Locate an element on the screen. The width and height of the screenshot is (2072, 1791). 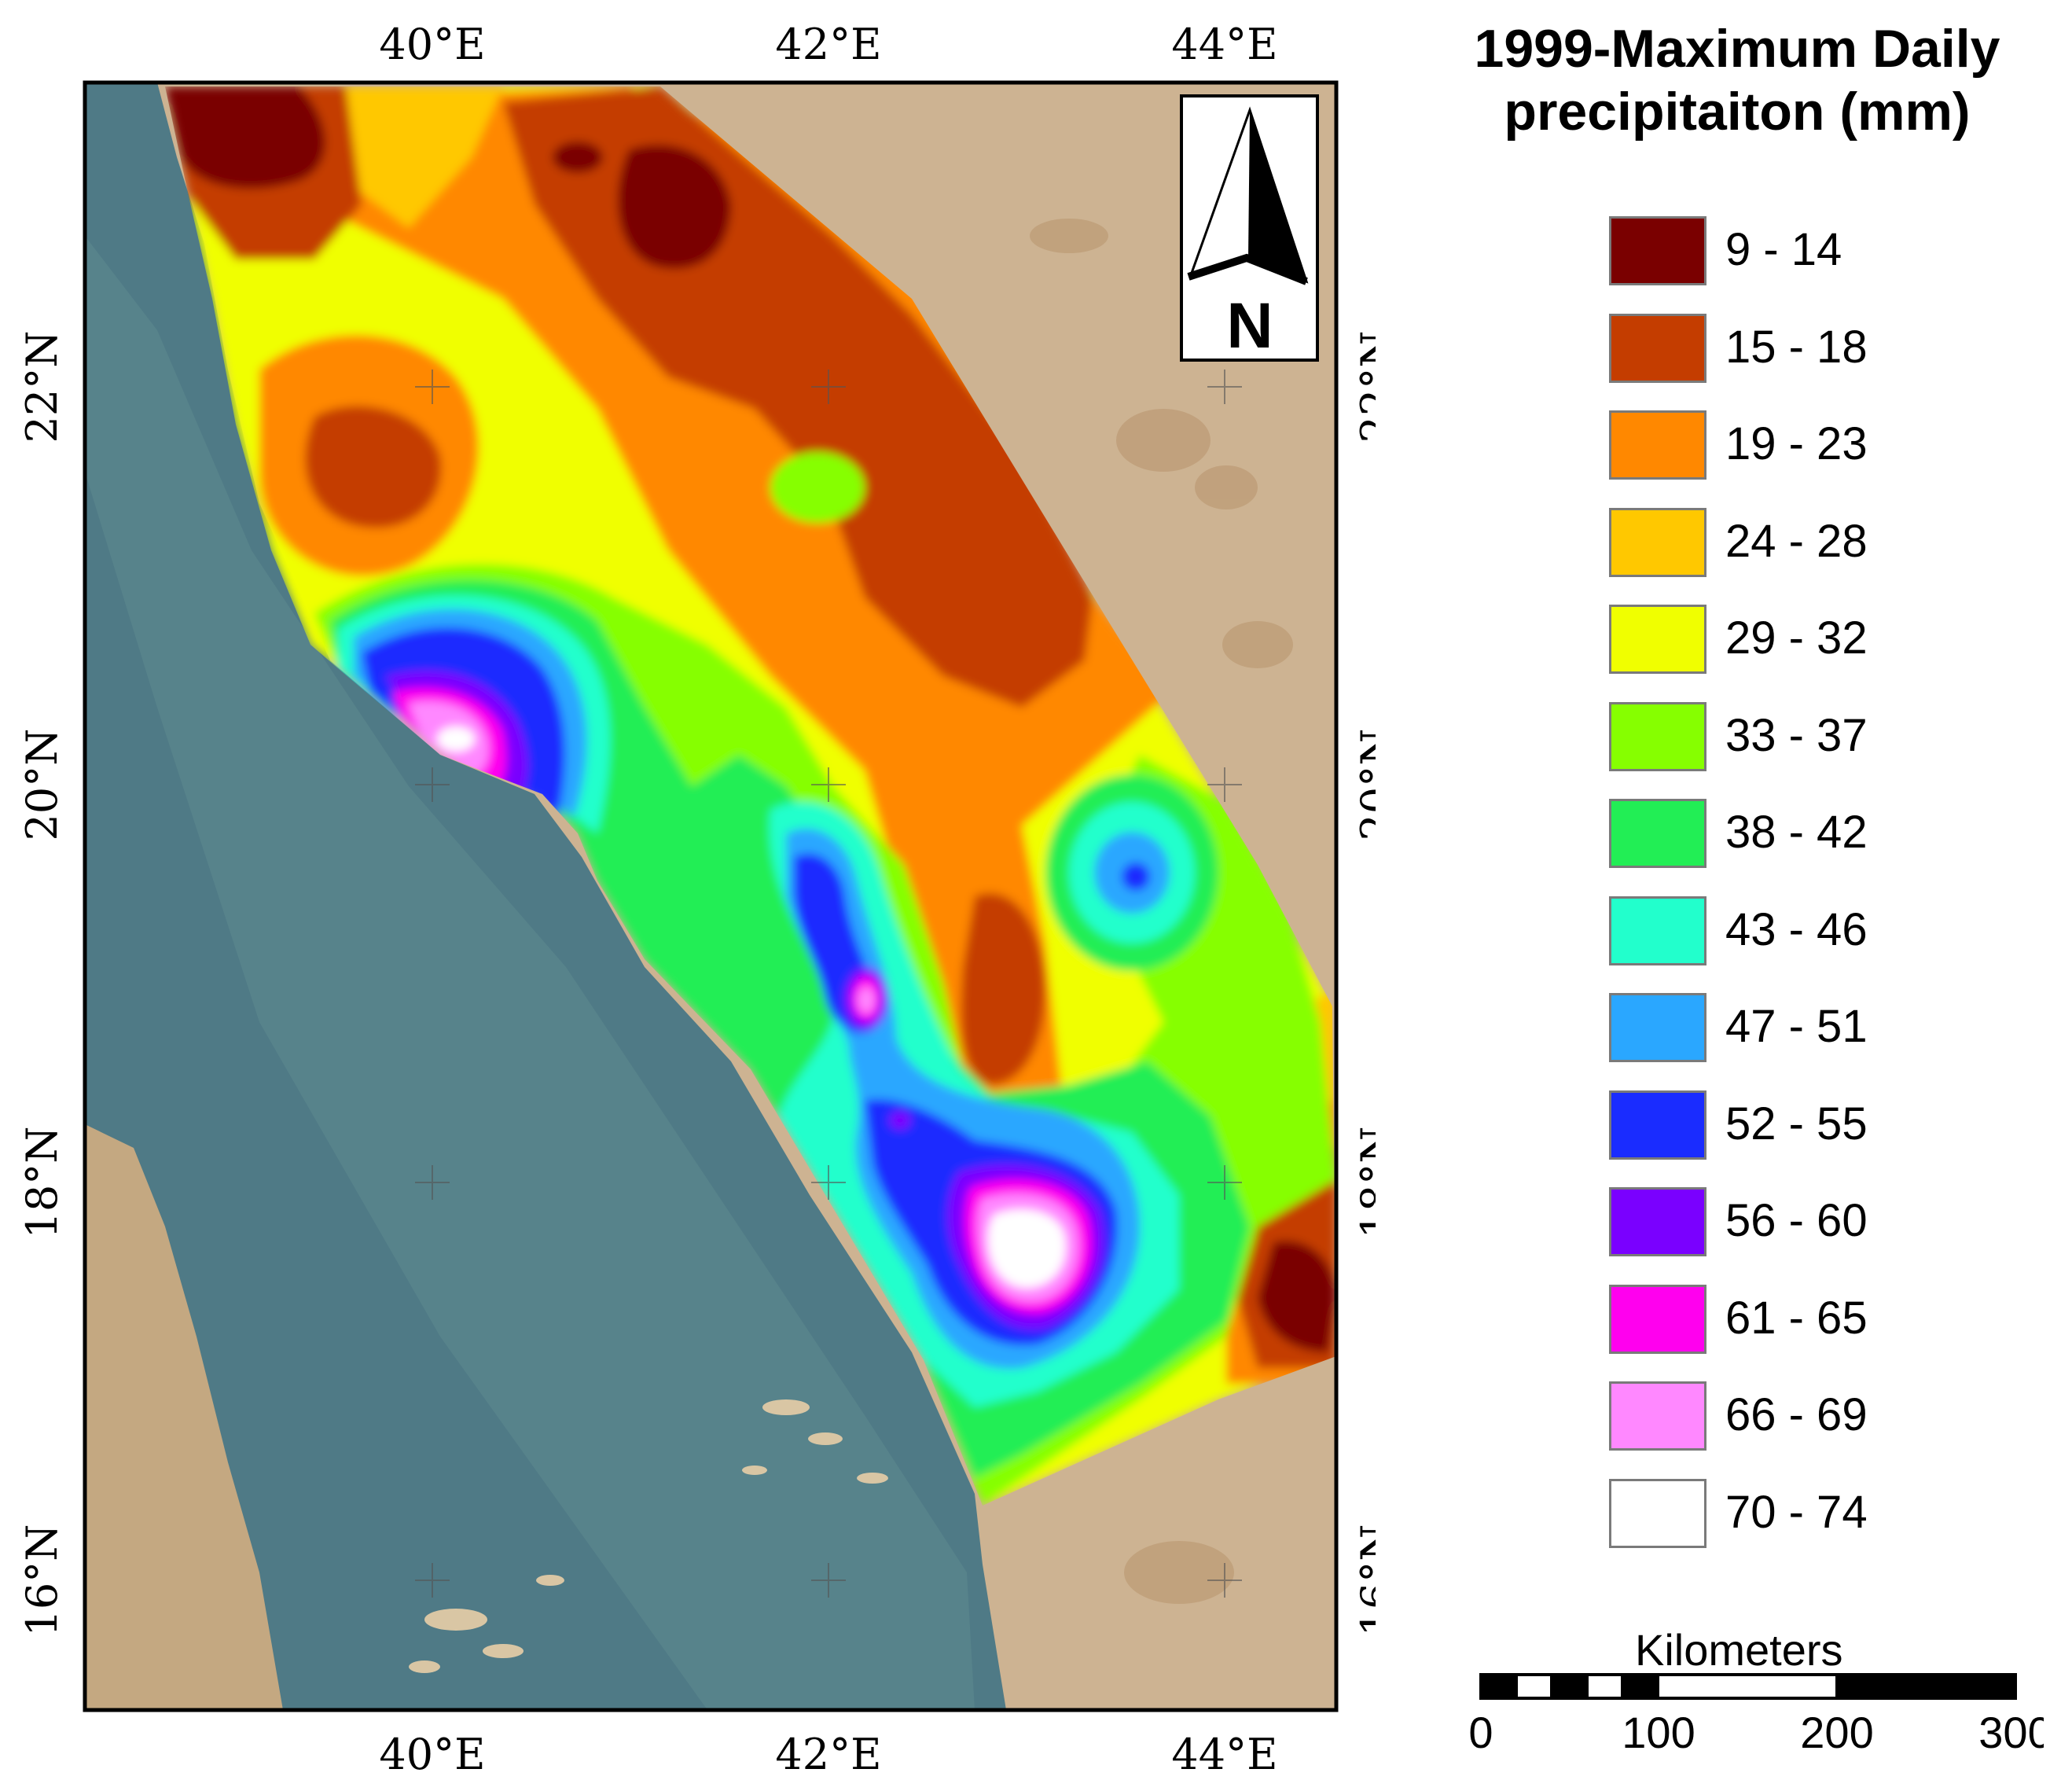
lon-top-40: 40°E is located at coordinates (432, 44).